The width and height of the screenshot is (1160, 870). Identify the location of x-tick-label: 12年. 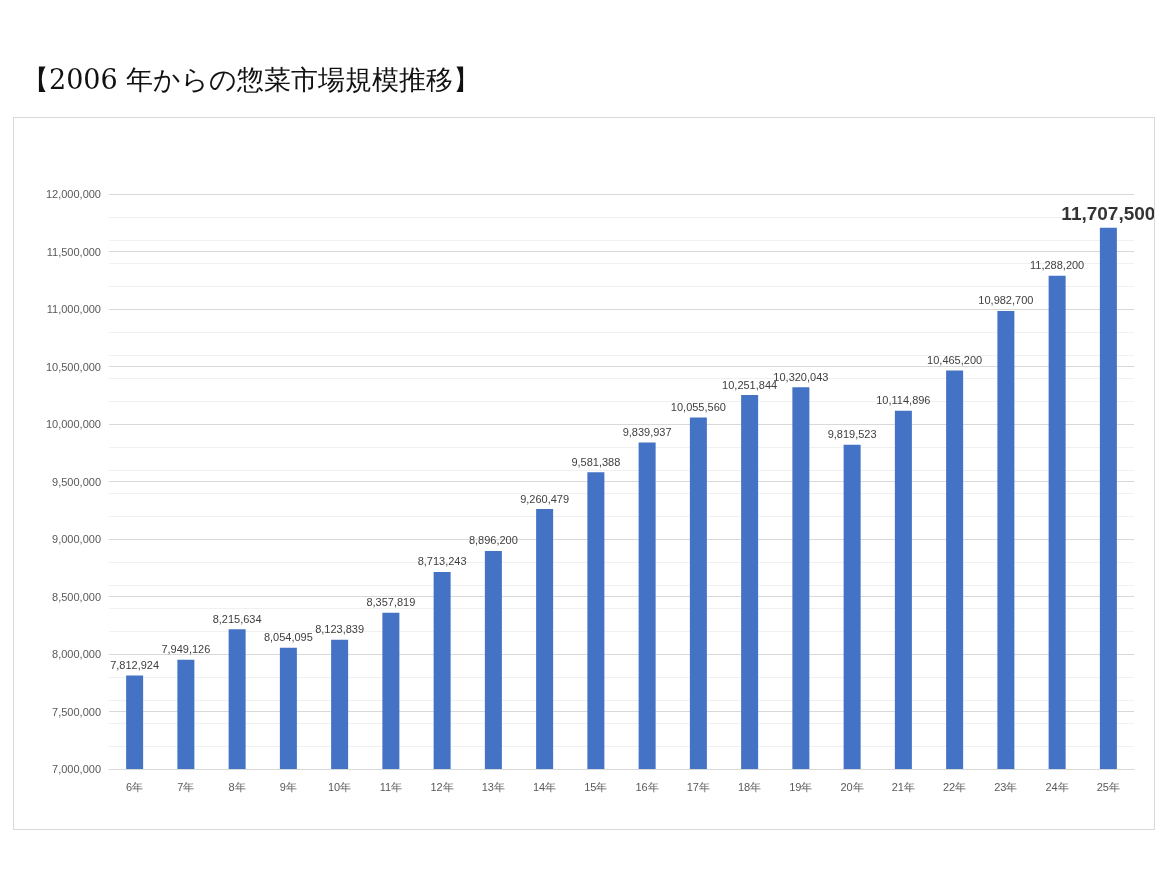
(442, 786).